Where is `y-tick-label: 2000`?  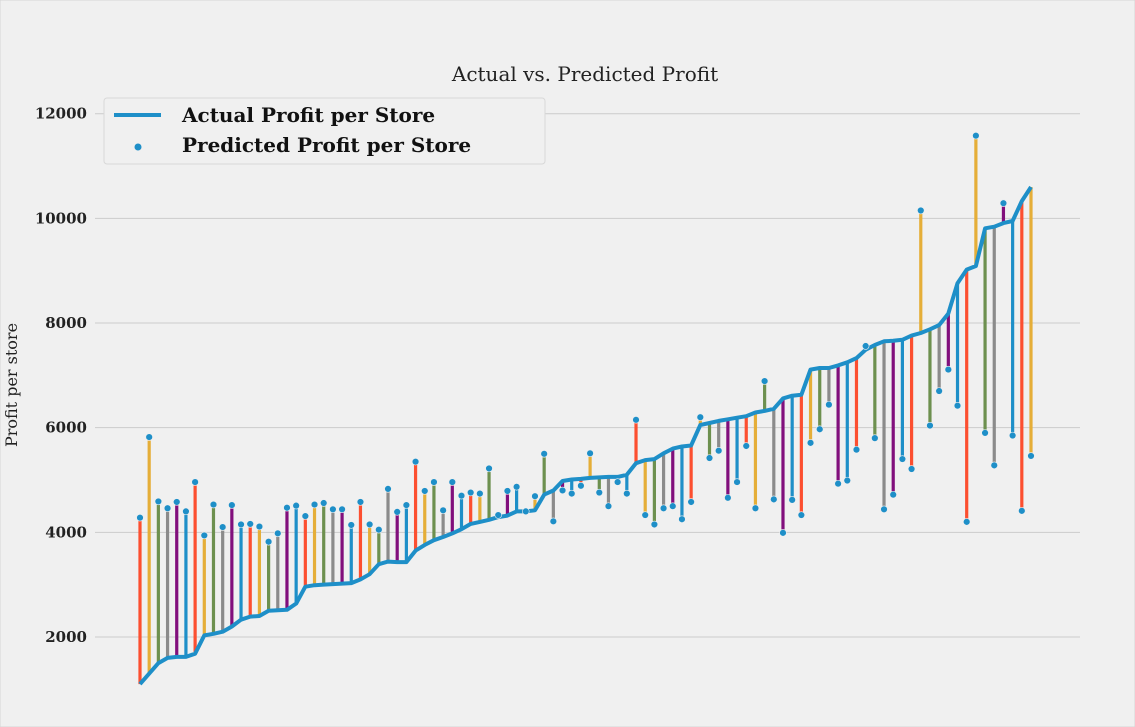 y-tick-label: 2000 is located at coordinates (66, 637).